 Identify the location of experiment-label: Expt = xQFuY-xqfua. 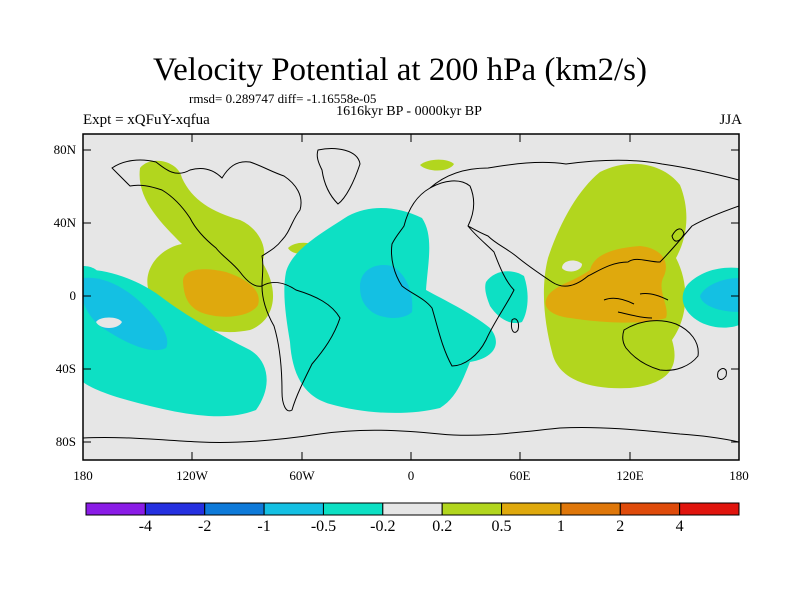
(146, 120).